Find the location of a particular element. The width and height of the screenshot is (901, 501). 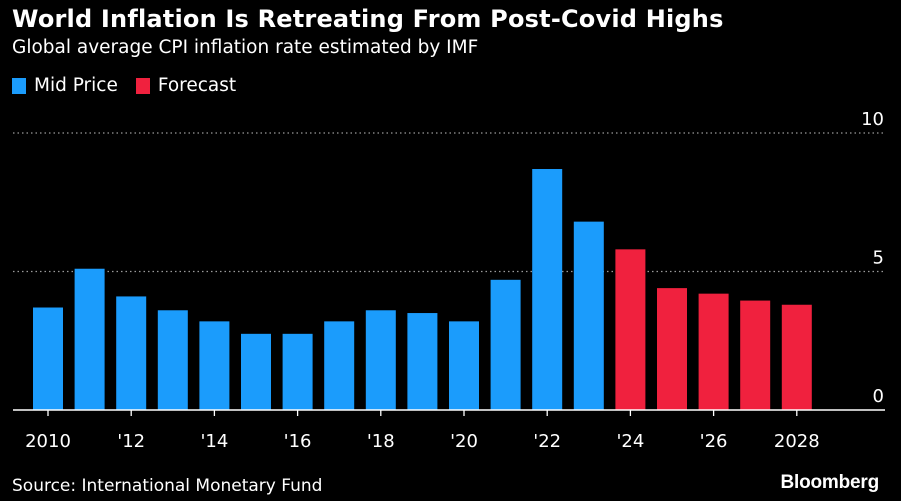

legend-item-forecast: Forecast is located at coordinates (186, 85).